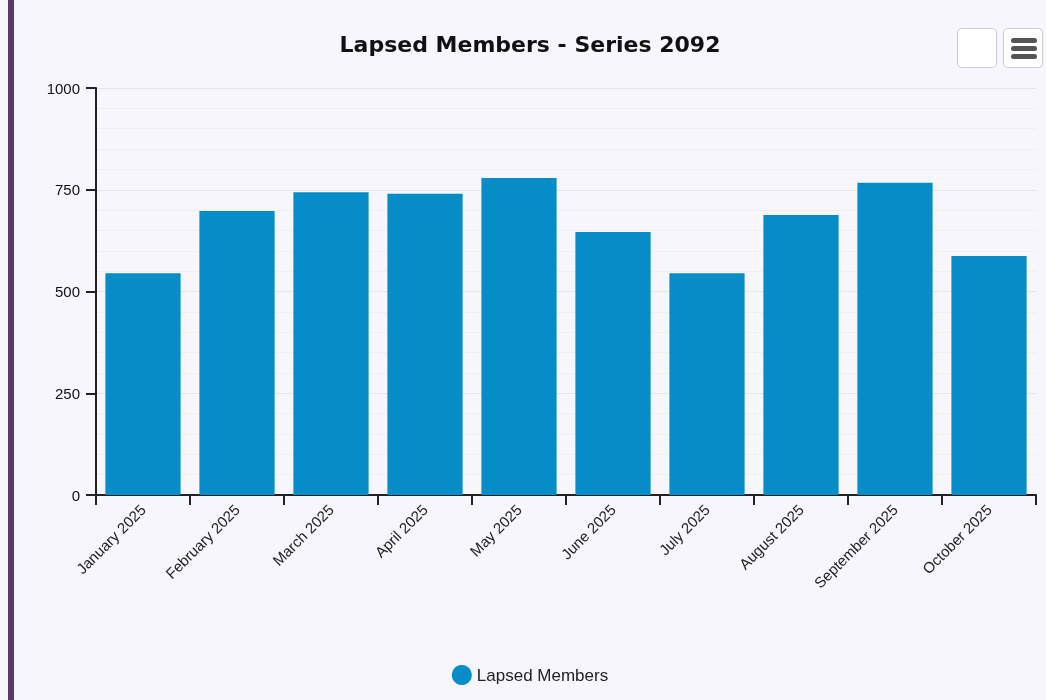 This screenshot has height=700, width=1046. Describe the element at coordinates (530, 44) in the screenshot. I see `chart-title: Lapsed Members - Series 2092` at that location.